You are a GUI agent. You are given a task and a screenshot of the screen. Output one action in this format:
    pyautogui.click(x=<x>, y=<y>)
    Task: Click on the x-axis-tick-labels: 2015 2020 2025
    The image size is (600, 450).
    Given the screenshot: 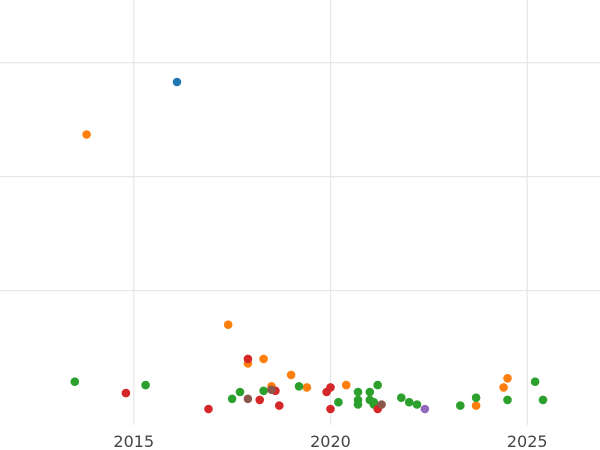 What is the action you would take?
    pyautogui.click(x=330, y=441)
    